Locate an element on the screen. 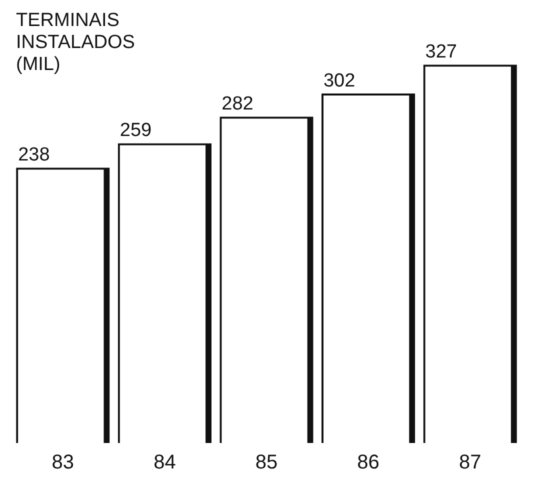 Image resolution: width=533 pixels, height=491 pixels. data-label: 327 is located at coordinates (441, 51).